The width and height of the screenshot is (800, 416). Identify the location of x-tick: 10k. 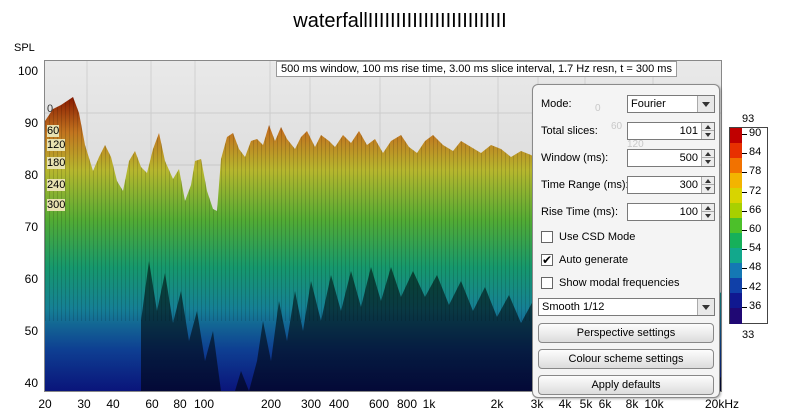
(654, 404).